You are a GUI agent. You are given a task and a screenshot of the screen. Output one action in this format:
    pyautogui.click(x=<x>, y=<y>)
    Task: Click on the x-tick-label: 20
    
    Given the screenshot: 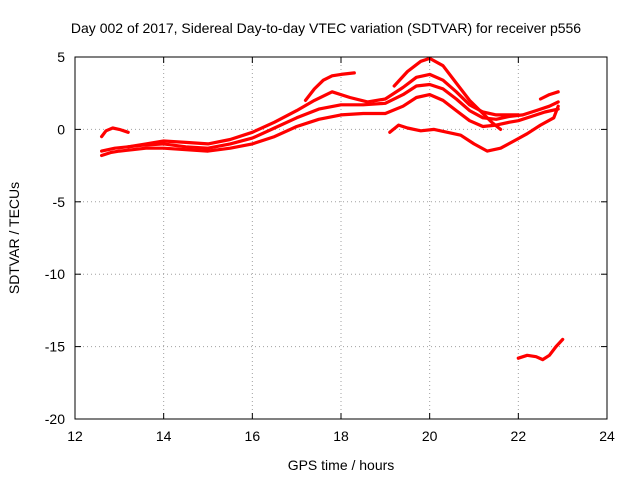 What is the action you would take?
    pyautogui.click(x=430, y=436)
    